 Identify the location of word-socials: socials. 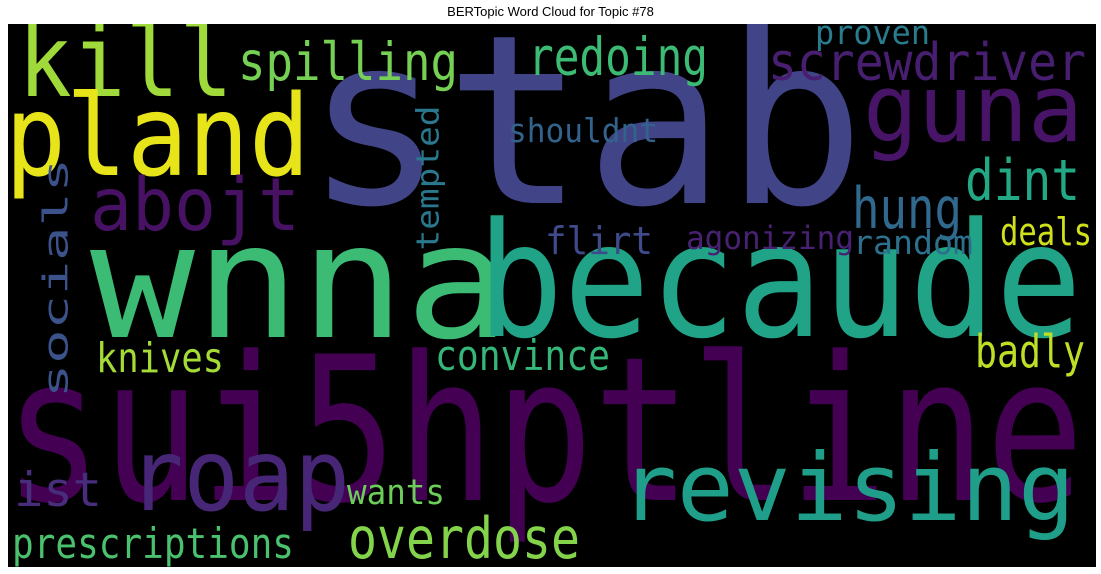
(57, 278).